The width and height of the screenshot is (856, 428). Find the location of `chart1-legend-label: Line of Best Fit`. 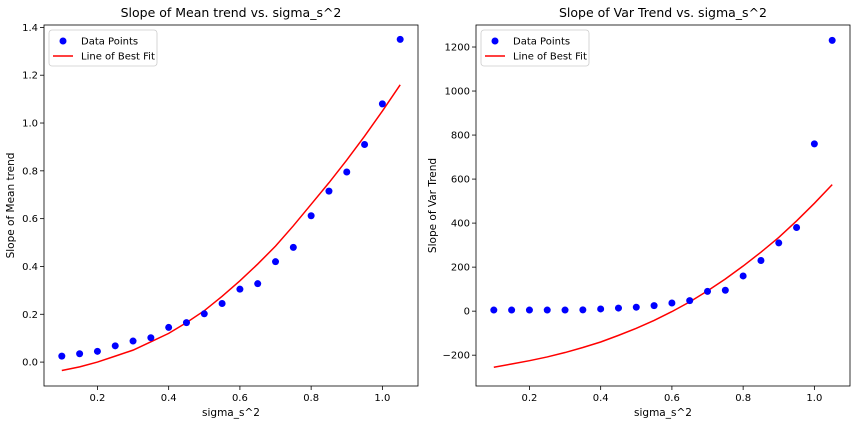

chart1-legend-label: Line of Best Fit is located at coordinates (118, 57).